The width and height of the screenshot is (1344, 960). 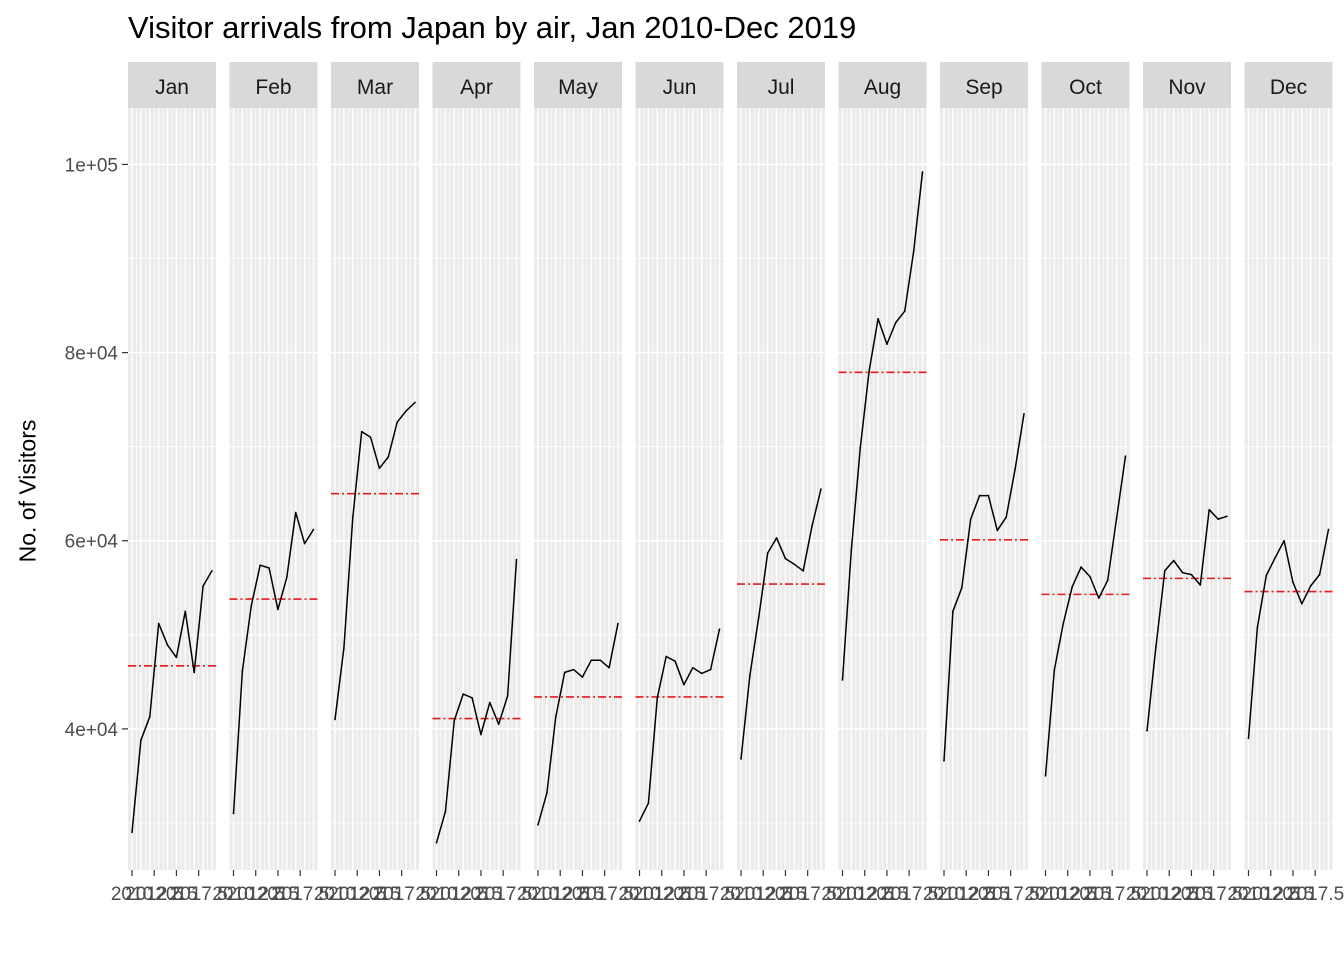 What do you see at coordinates (375, 87) in the screenshot?
I see `facet-strip-label: Mar` at bounding box center [375, 87].